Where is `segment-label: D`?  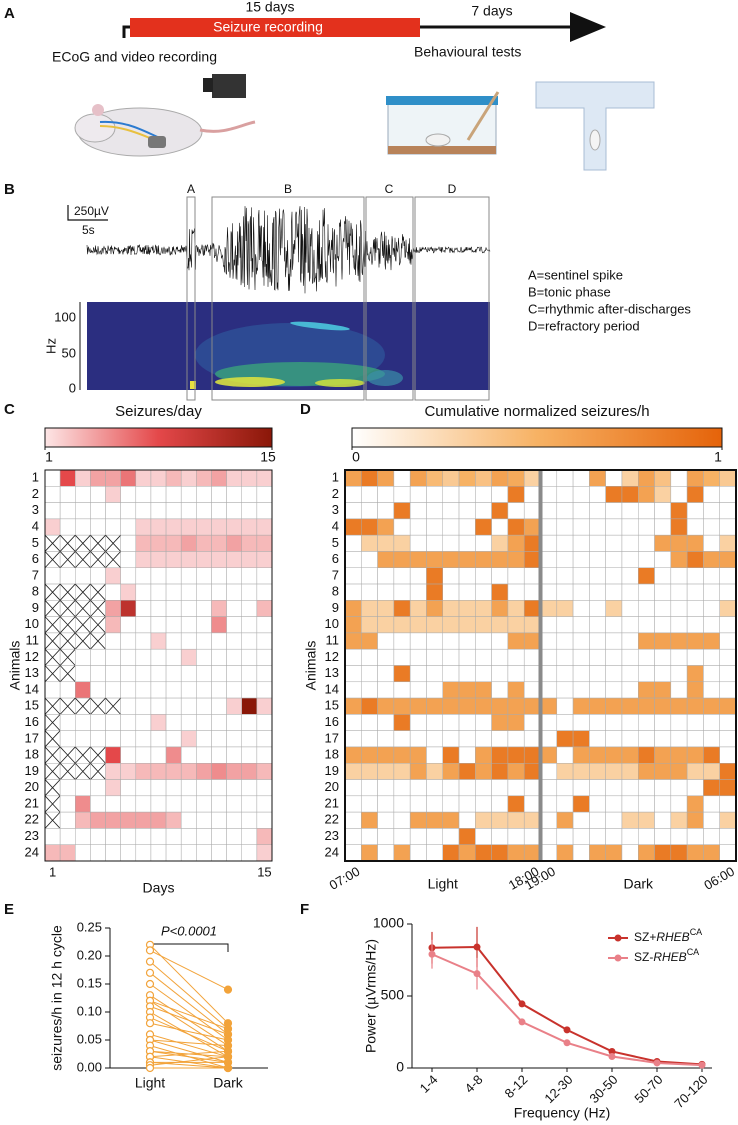 segment-label: D is located at coordinates (452, 189).